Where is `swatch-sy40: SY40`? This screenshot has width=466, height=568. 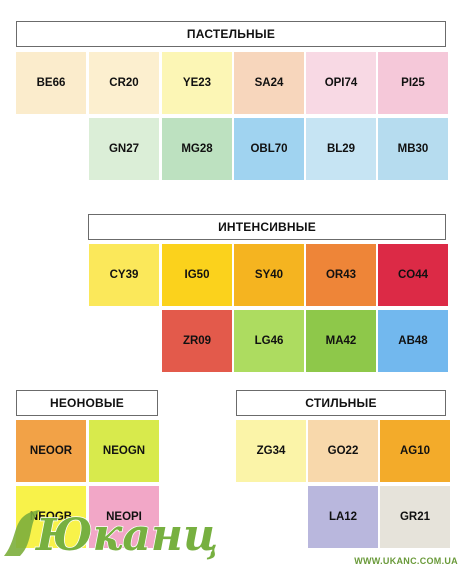 swatch-sy40: SY40 is located at coordinates (269, 275).